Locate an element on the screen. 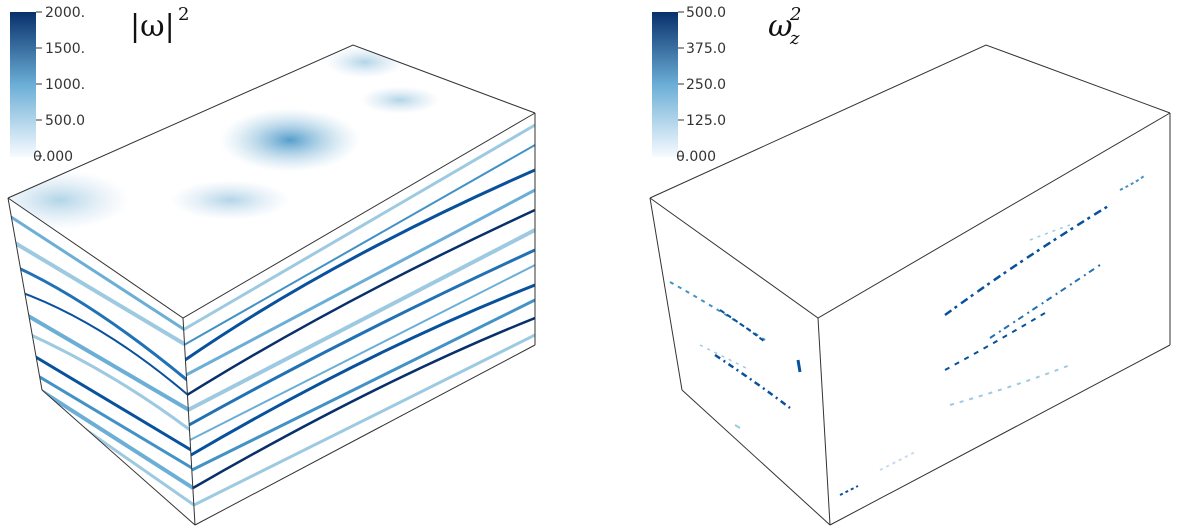 The width and height of the screenshot is (1182, 529). colorbar-tick-label: 2000. is located at coordinates (65, 13).